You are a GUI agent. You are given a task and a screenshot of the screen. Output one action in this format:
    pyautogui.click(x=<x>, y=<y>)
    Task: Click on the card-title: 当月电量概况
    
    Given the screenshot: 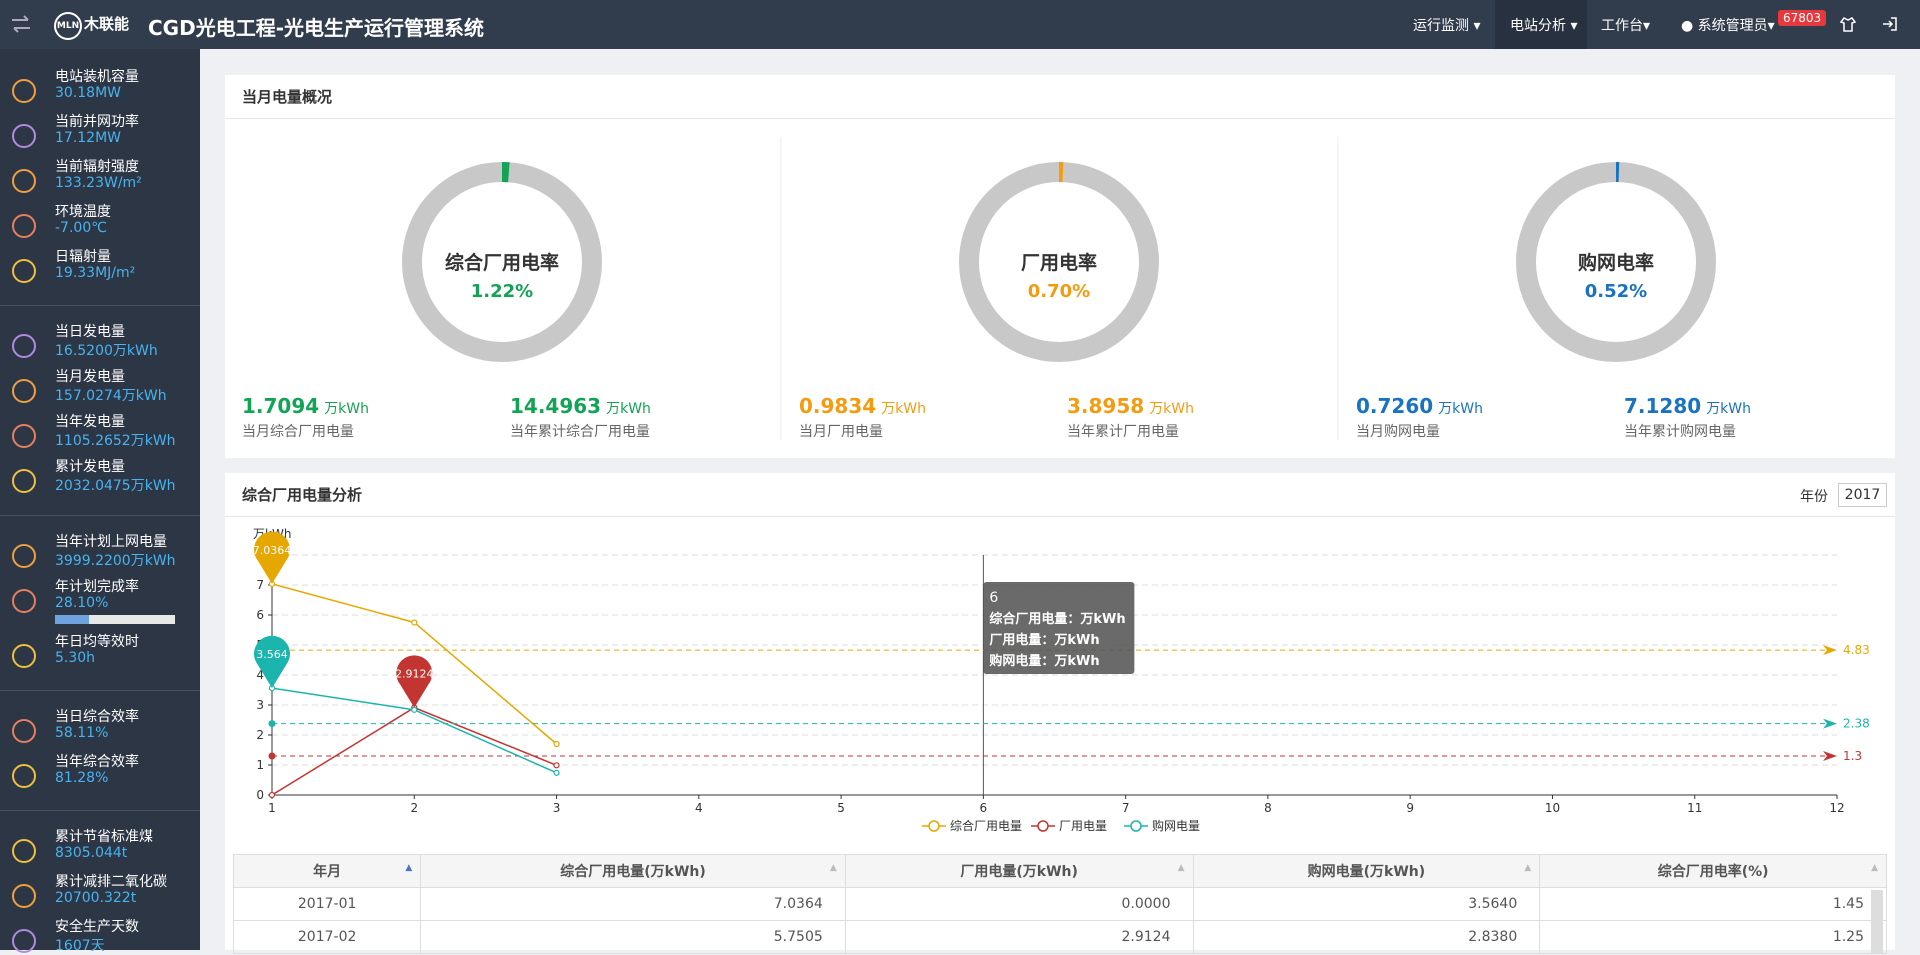 What is the action you would take?
    pyautogui.click(x=287, y=97)
    